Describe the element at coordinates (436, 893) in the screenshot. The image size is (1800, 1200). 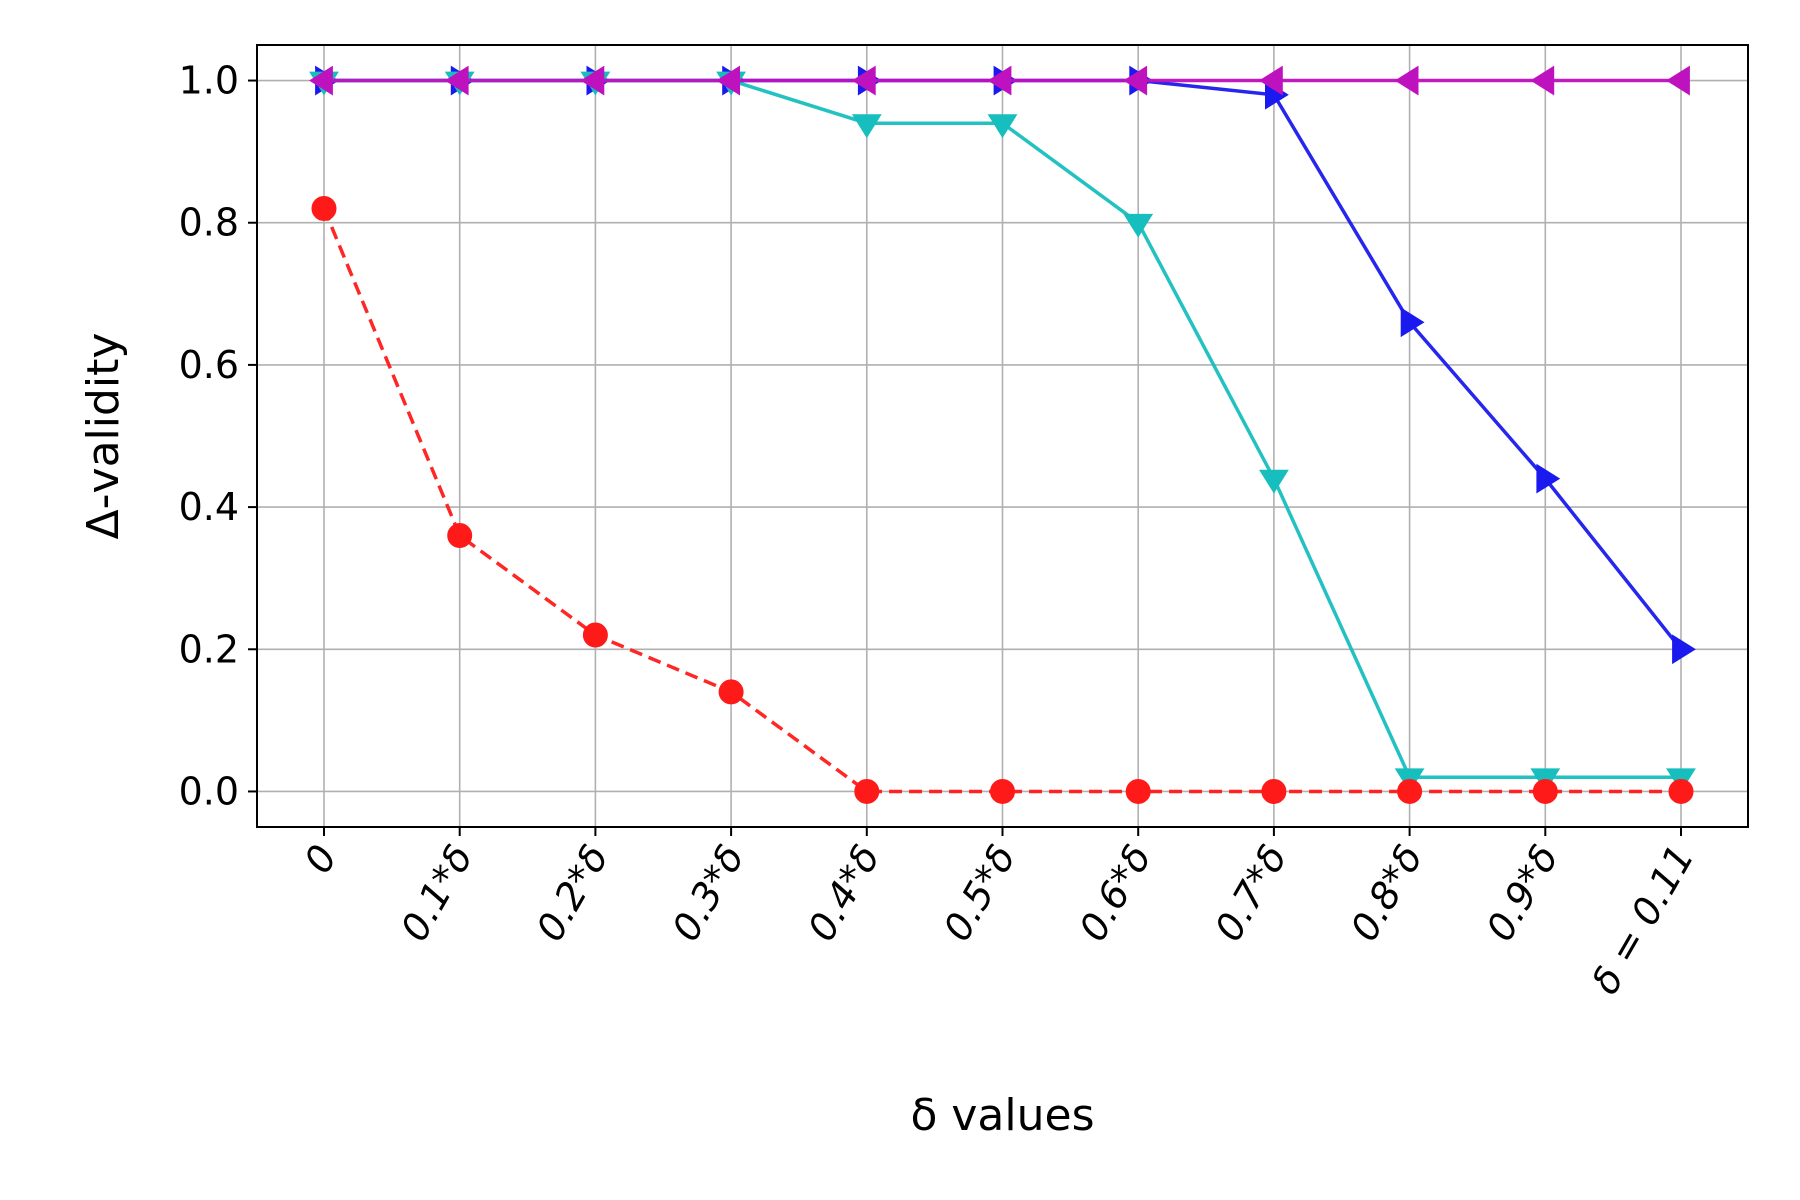
I see `x-tick-label: 0.1*δ` at that location.